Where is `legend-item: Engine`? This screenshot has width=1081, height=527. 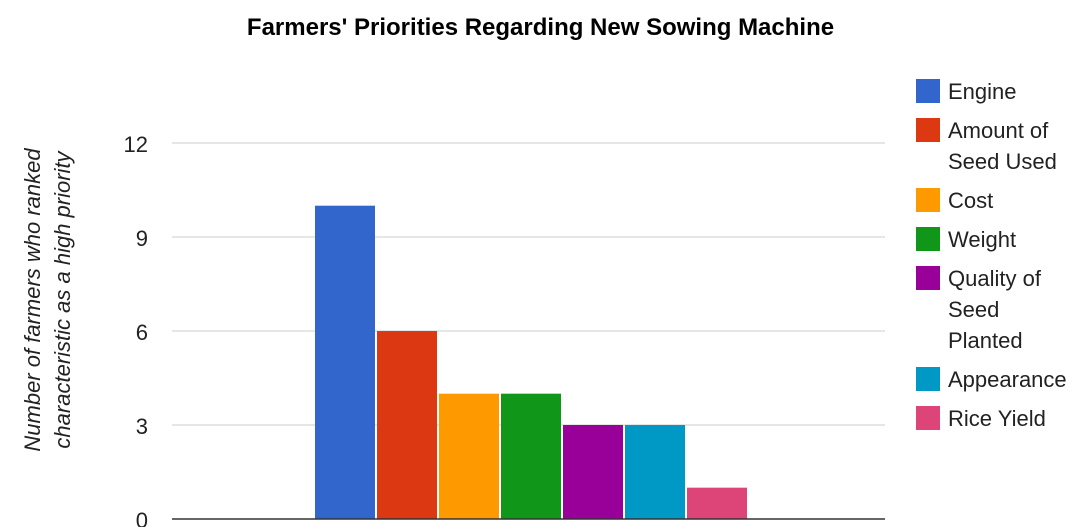
legend-item: Engine is located at coordinates (966, 91).